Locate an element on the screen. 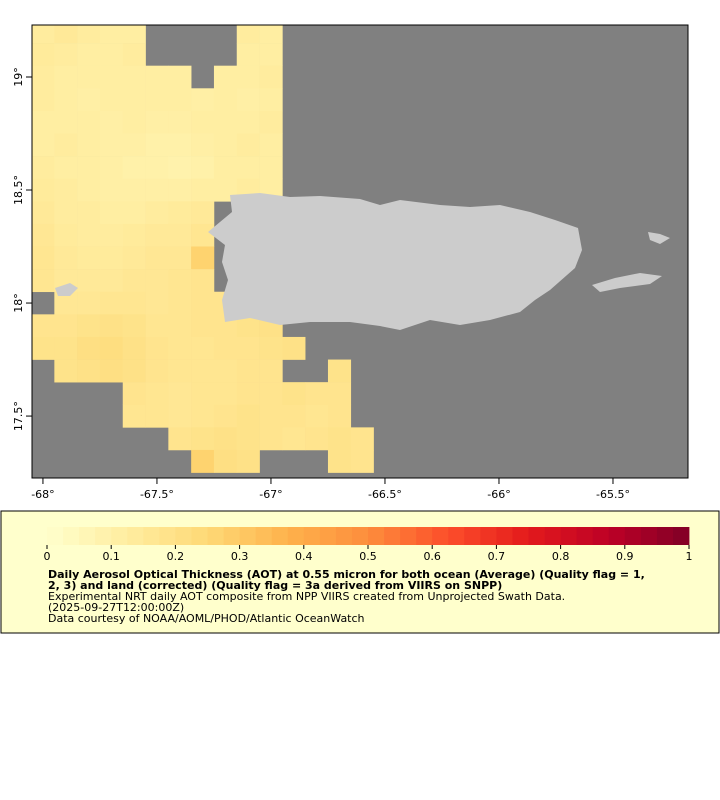  y-tick-label: 18° is located at coordinates (18, 303).